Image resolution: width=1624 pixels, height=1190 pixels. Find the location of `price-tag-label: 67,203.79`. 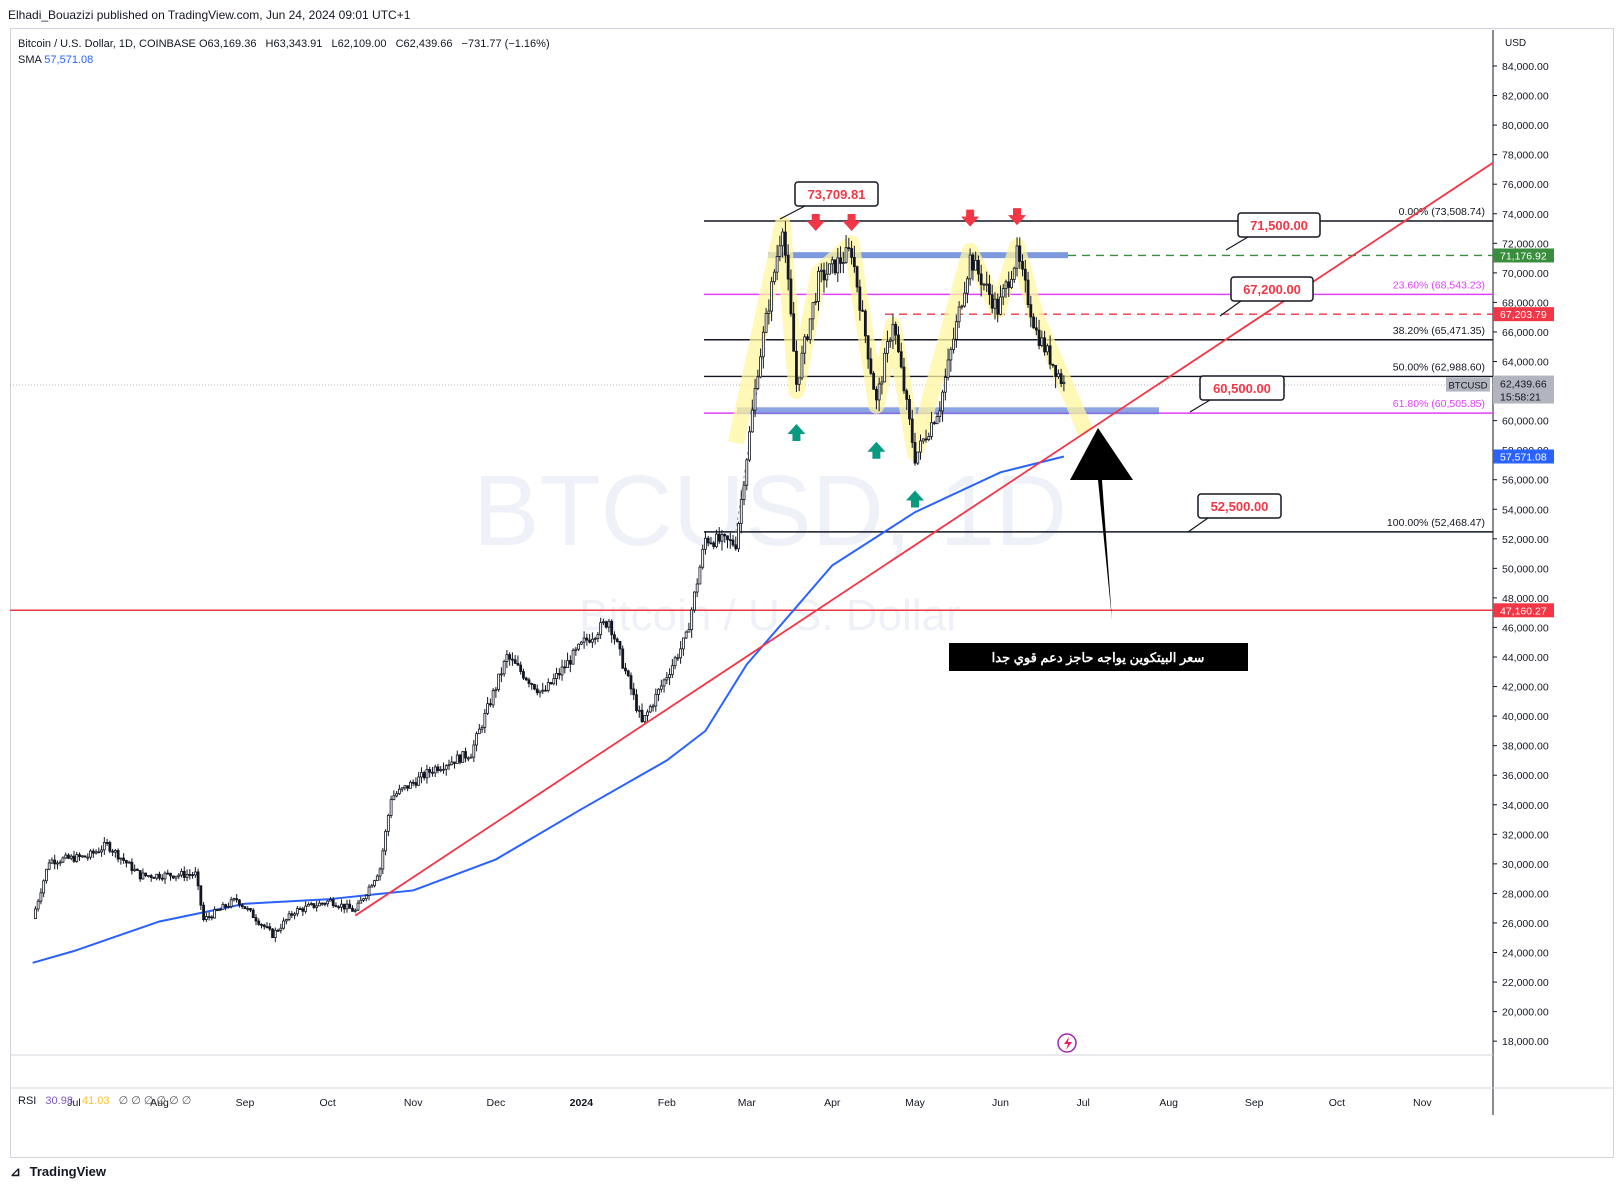

price-tag-label: 67,203.79 is located at coordinates (1523, 315).